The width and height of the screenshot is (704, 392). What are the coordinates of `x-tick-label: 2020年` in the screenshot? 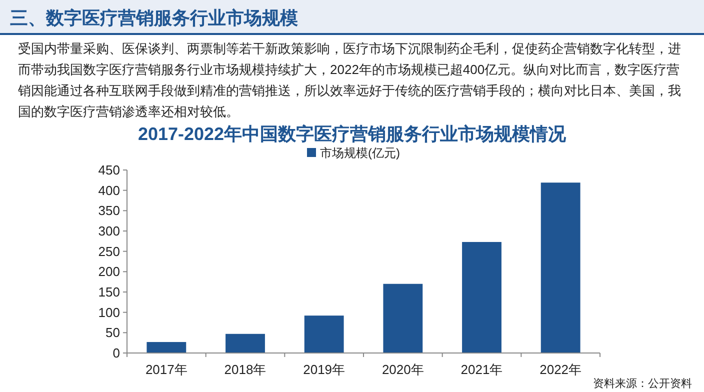 It's located at (403, 369).